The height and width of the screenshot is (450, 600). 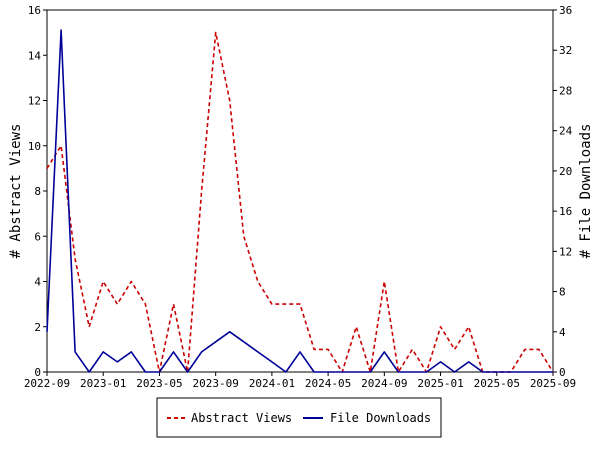 I want to click on left-y-tick-label: 8, so click(x=37, y=191).